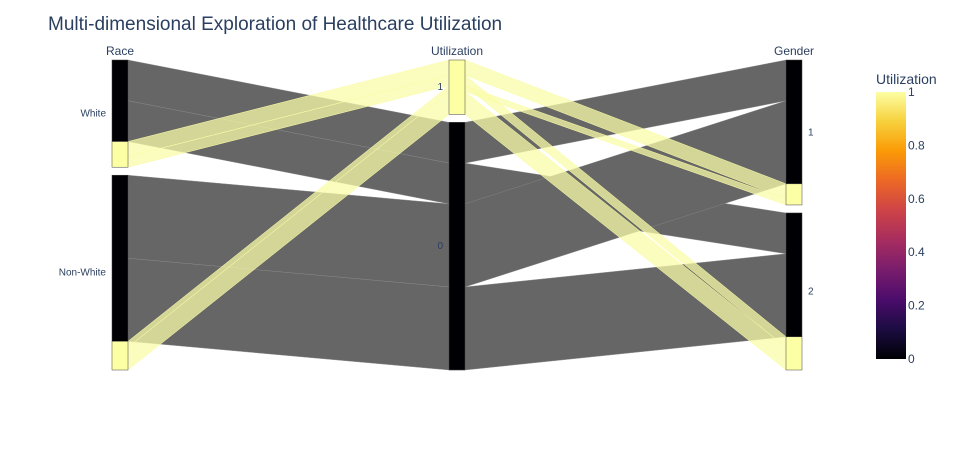 The image size is (968, 450). Describe the element at coordinates (794, 51) in the screenshot. I see `dimension-label: Gender` at that location.